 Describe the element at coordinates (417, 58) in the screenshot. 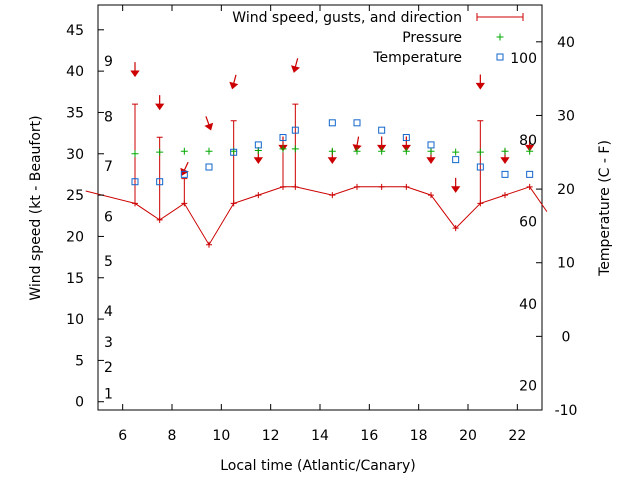

I see `legend-label-temperature: Temperature` at that location.